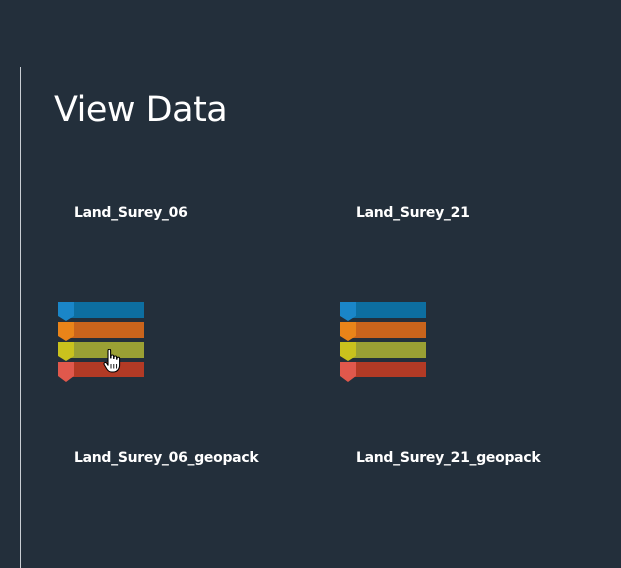  What do you see at coordinates (413, 213) in the screenshot?
I see `dataset-name: Land_Surey_21` at bounding box center [413, 213].